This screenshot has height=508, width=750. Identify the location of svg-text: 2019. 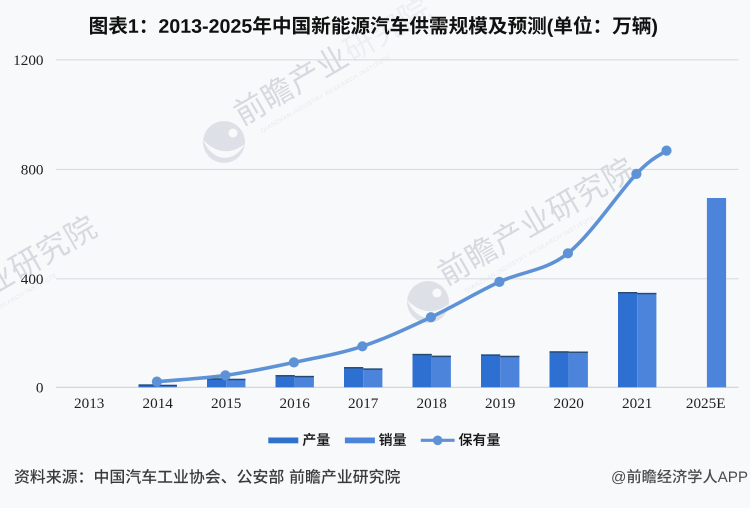
(500, 403).